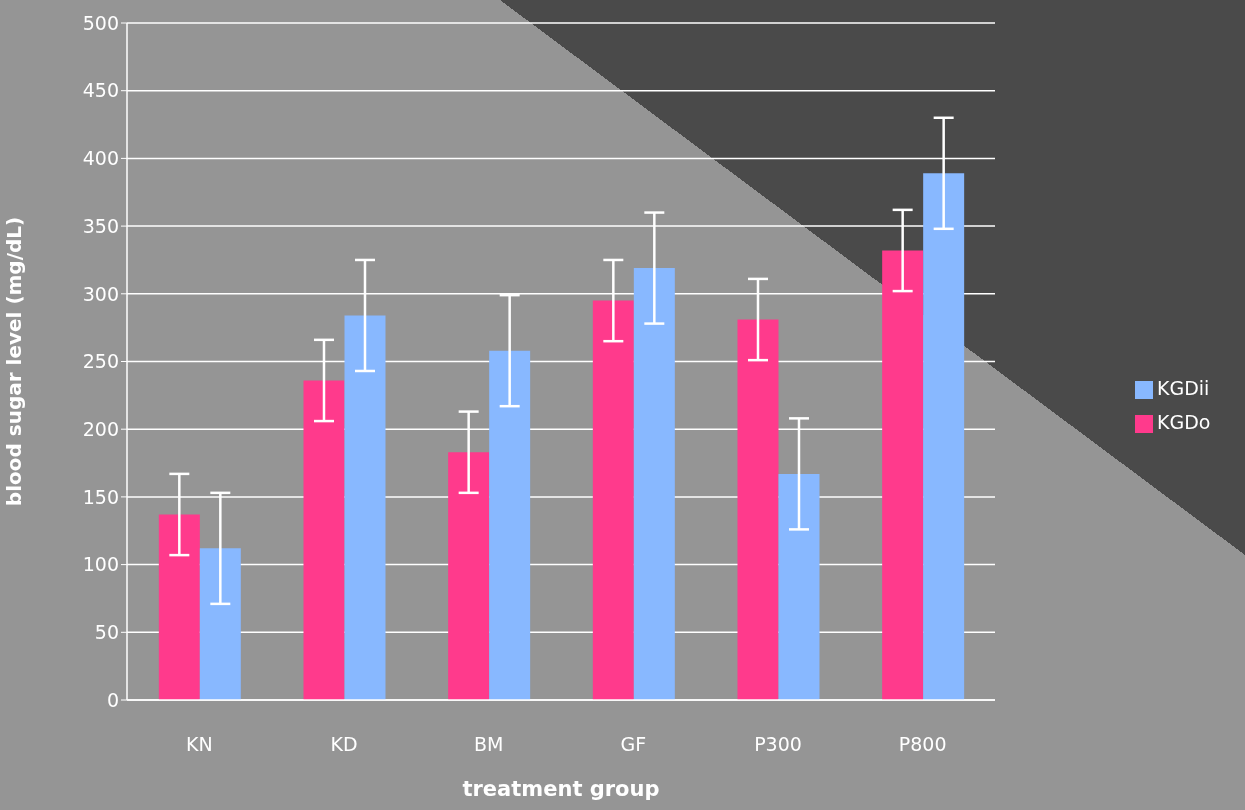 The image size is (1245, 810). What do you see at coordinates (1183, 388) in the screenshot?
I see `legend-label: KGDii` at bounding box center [1183, 388].